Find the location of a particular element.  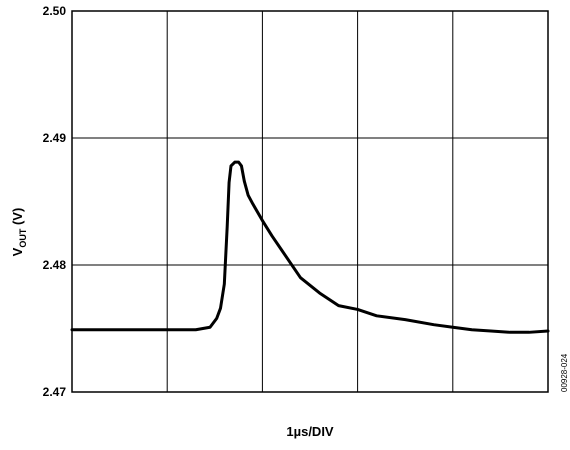

y-tick-label: 2.47 is located at coordinates (55, 392).